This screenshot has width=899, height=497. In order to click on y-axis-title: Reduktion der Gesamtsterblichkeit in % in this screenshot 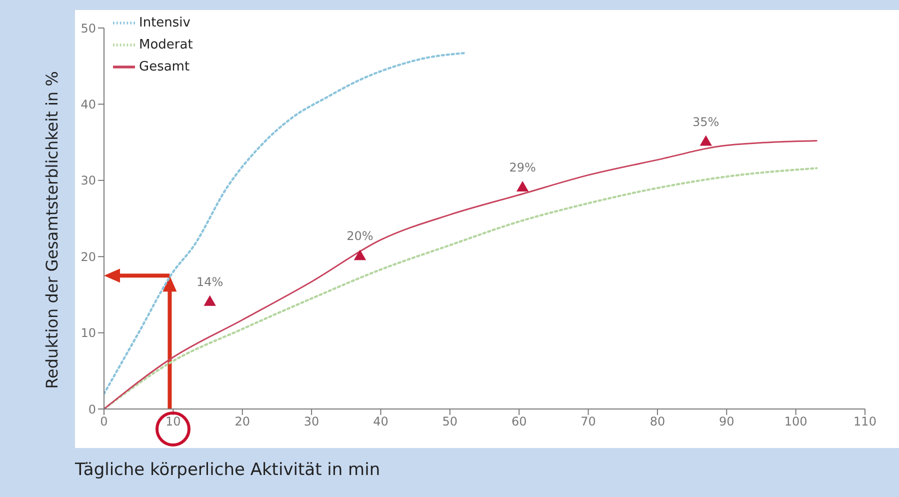, I will do `click(52, 230)`.